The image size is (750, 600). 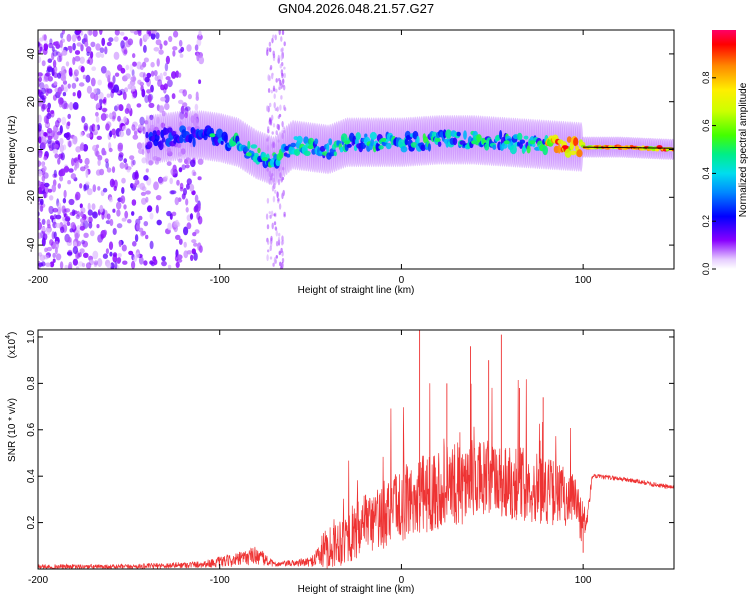 What do you see at coordinates (12, 348) in the screenshot?
I see `snr-scale-prefix: (x10` at bounding box center [12, 348].